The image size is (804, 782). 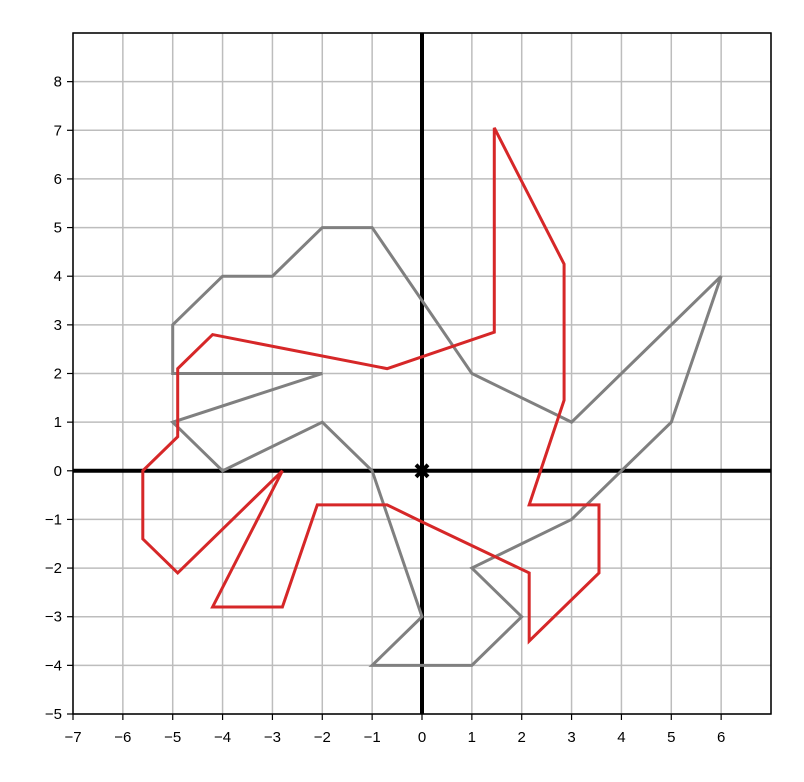 What do you see at coordinates (58, 471) in the screenshot?
I see `y-tick-label: 0` at bounding box center [58, 471].